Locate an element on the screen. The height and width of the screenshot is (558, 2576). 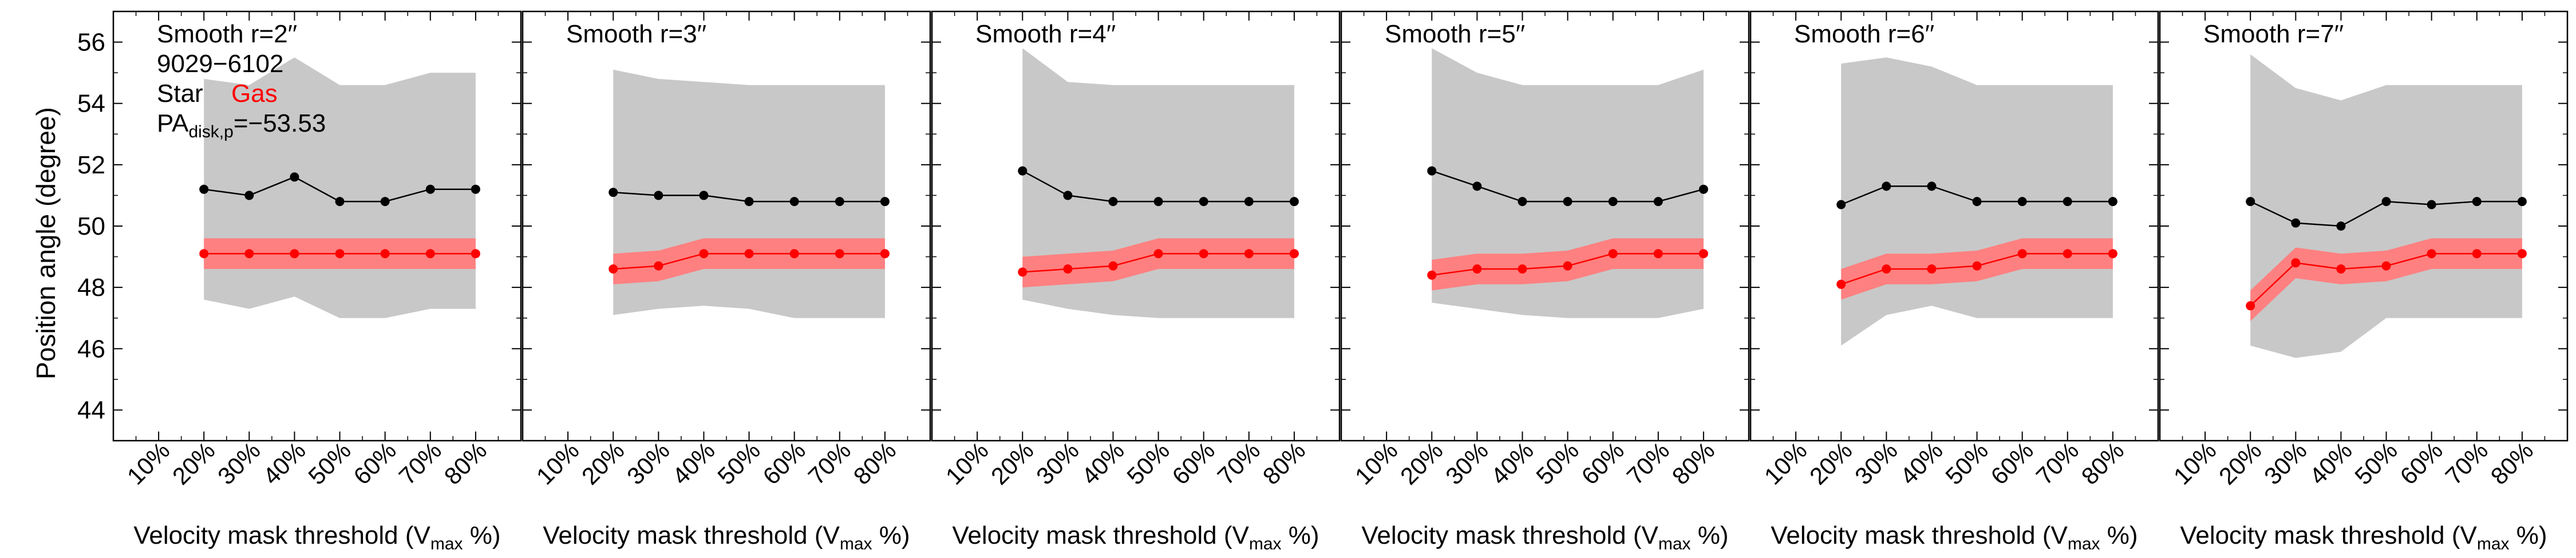
pa-subscript: disk,p is located at coordinates (210, 131).